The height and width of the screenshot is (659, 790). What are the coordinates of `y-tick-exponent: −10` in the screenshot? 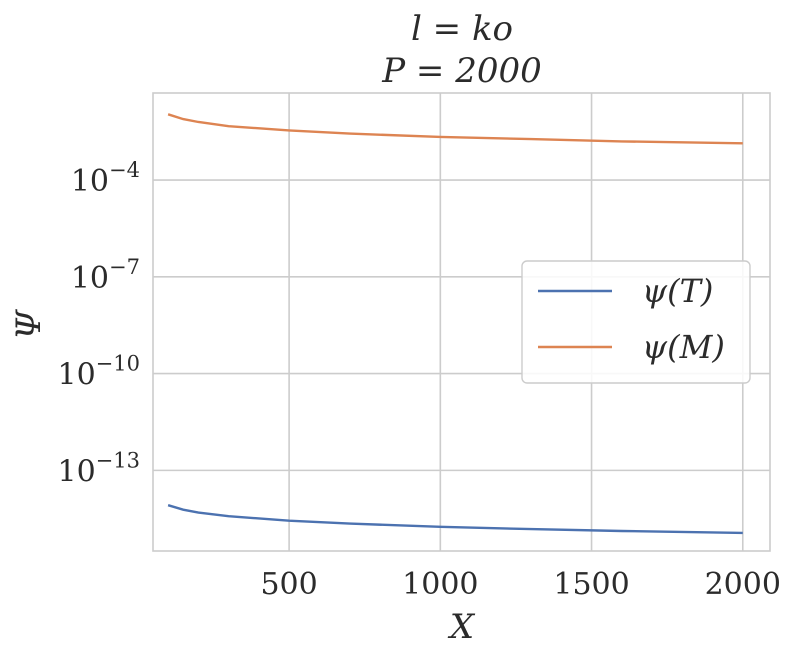 It's located at (118, 364).